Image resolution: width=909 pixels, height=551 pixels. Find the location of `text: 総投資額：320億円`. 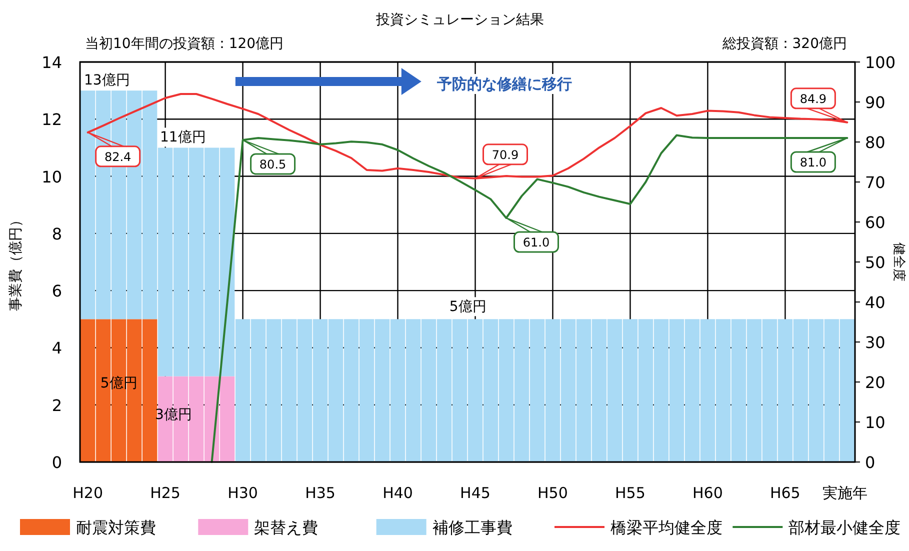

text: 総投資額：320億円 is located at coordinates (784, 44).